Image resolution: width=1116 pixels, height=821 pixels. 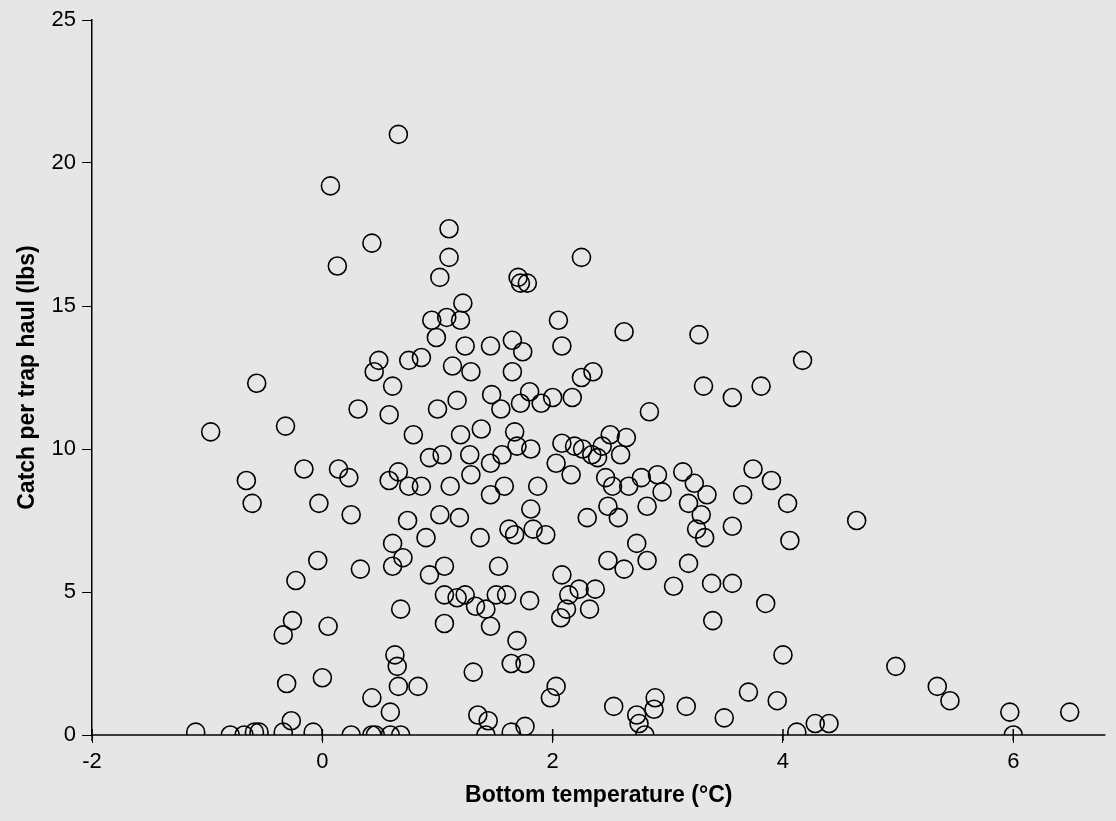 I want to click on y-tick-label: 25, so click(x=64, y=19).